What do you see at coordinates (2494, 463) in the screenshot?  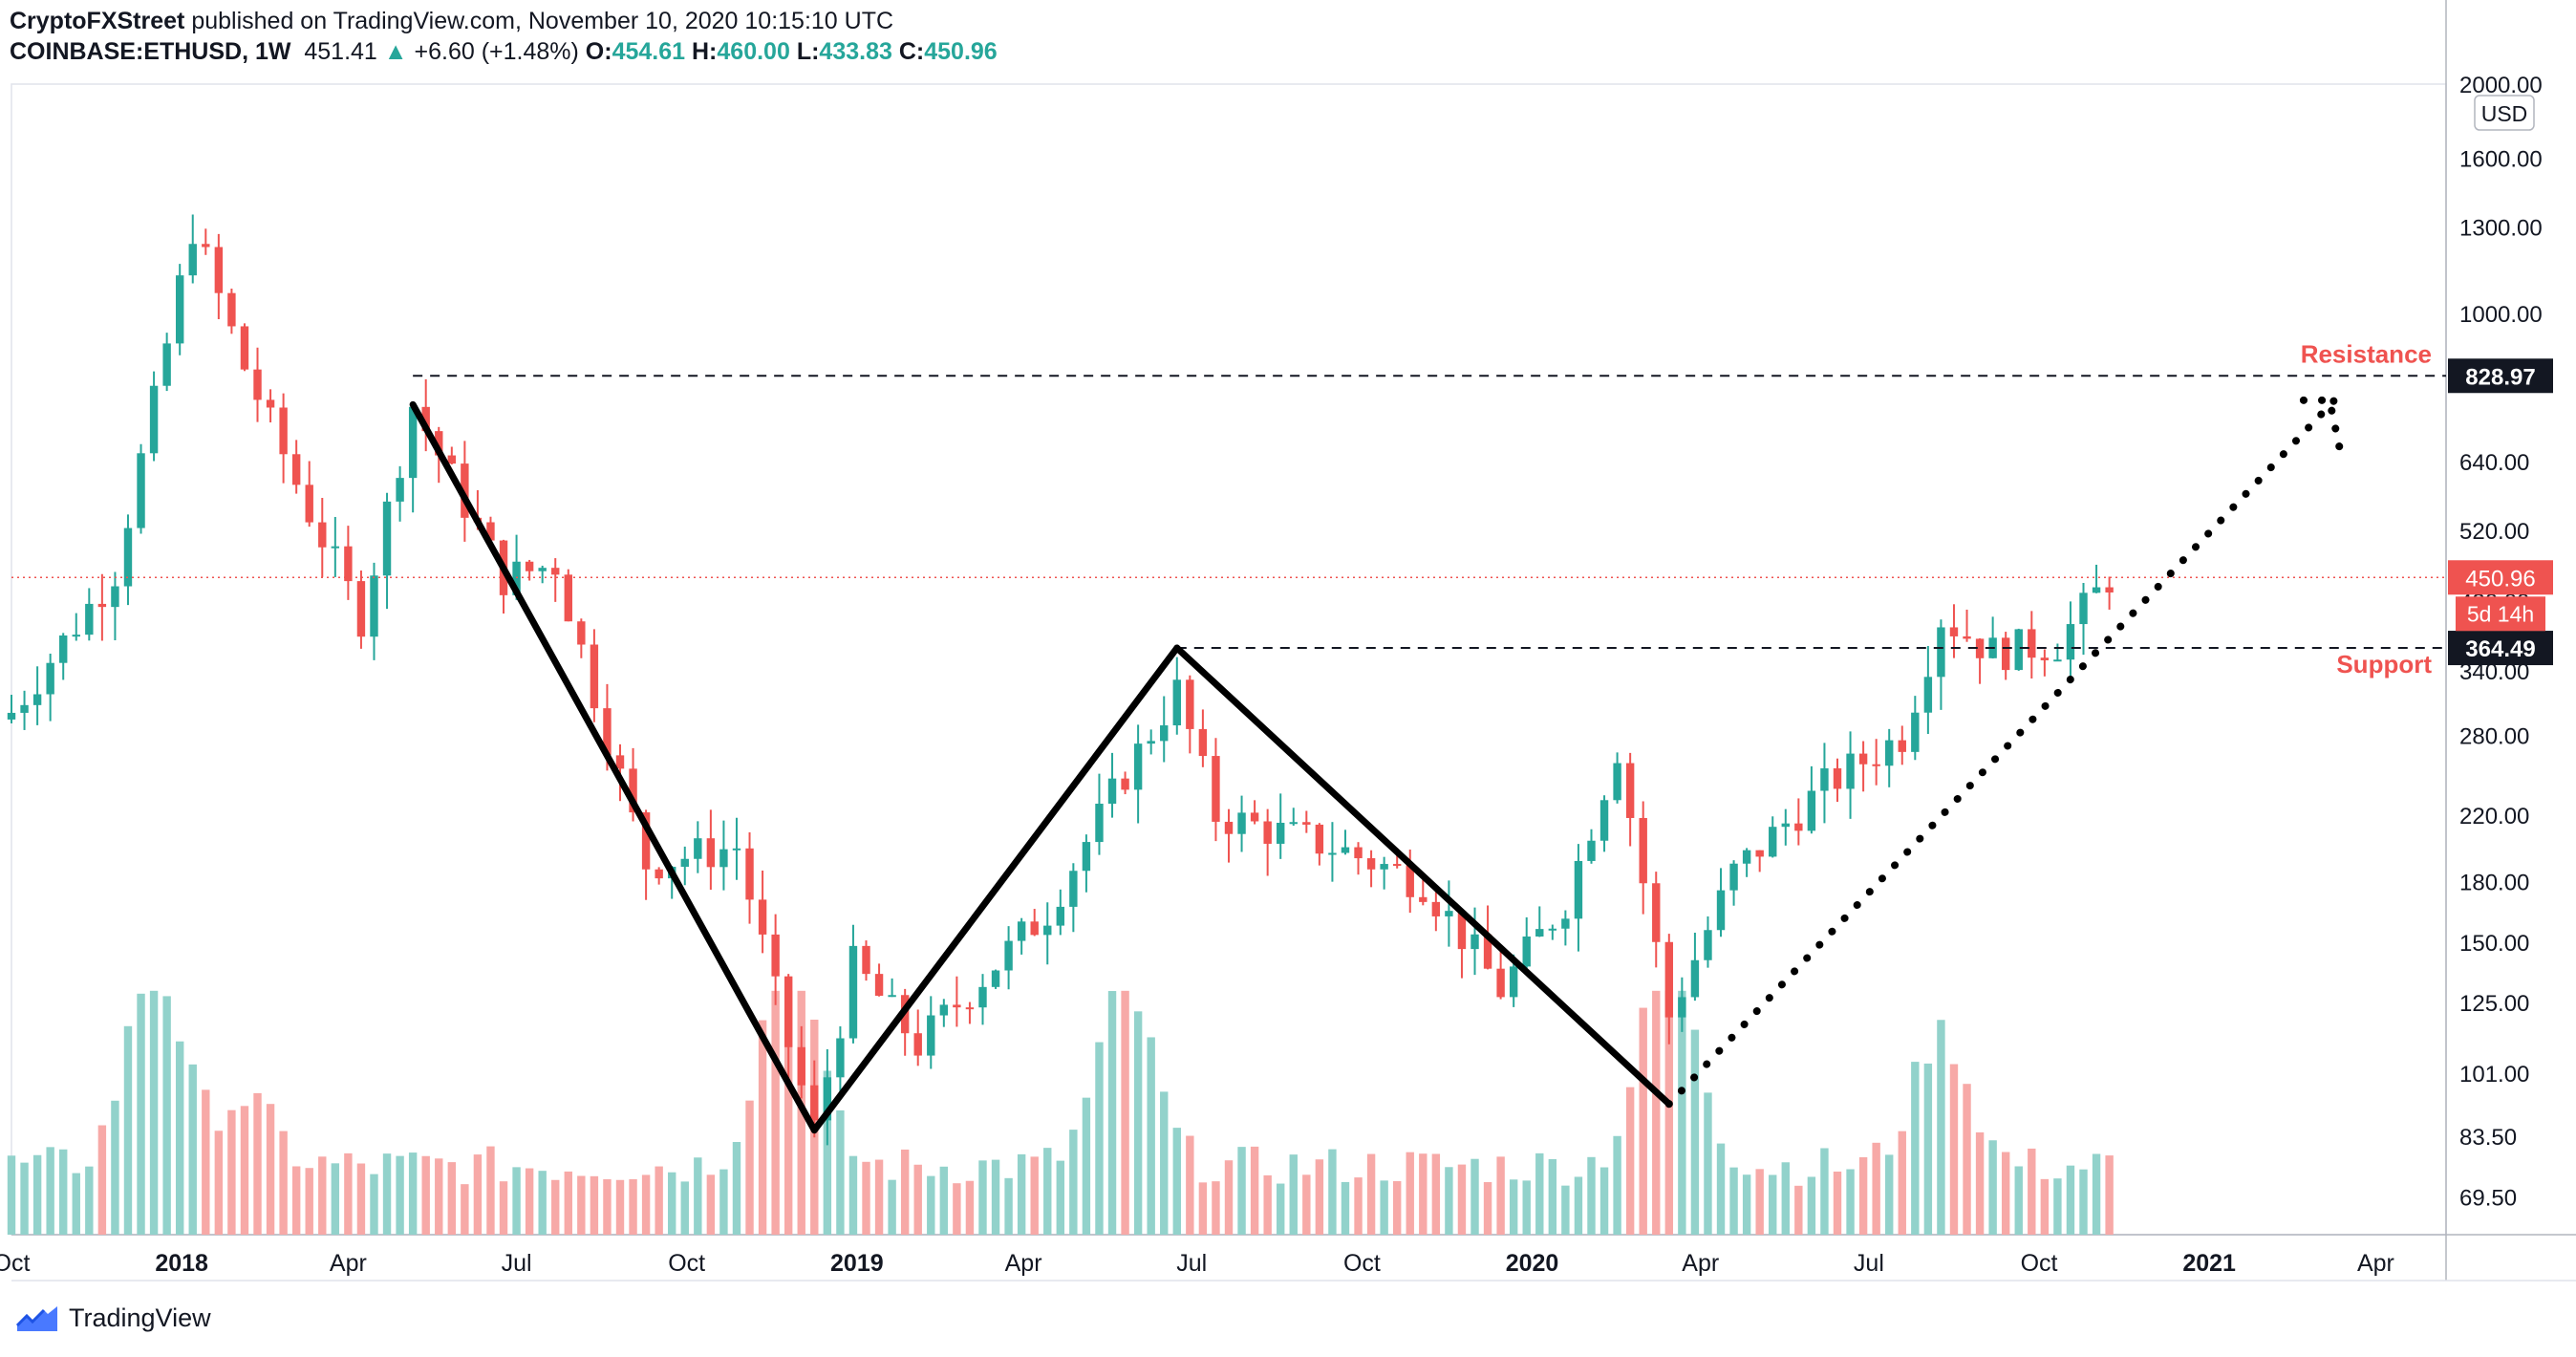 I see `y-tick-label: 640.00` at bounding box center [2494, 463].